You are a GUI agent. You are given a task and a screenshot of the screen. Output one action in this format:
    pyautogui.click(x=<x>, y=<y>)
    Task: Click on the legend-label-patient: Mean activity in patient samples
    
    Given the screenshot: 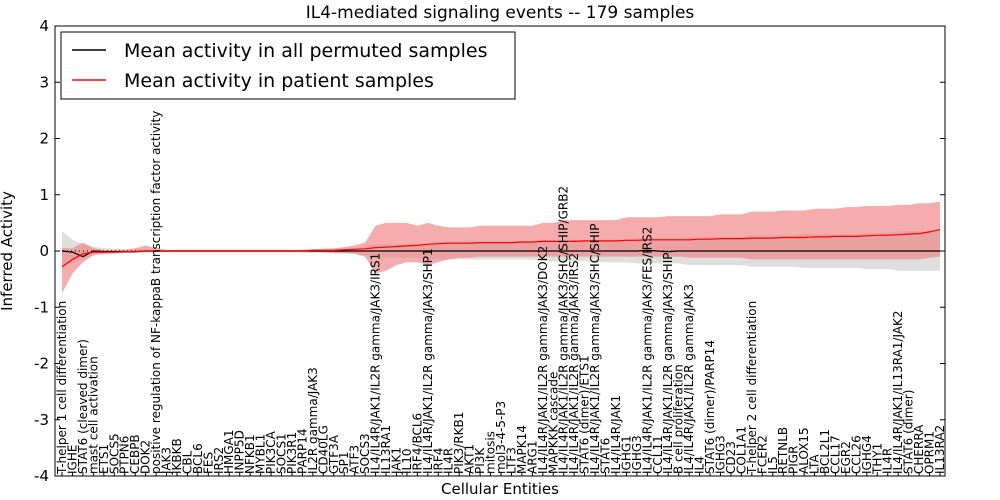 What is the action you would take?
    pyautogui.click(x=279, y=81)
    